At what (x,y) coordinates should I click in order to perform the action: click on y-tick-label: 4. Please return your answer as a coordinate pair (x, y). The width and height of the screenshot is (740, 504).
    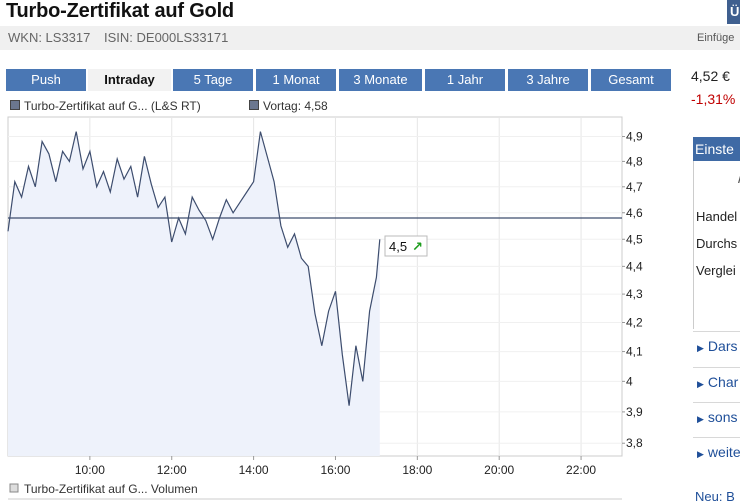
    Looking at the image, I should click on (629, 381).